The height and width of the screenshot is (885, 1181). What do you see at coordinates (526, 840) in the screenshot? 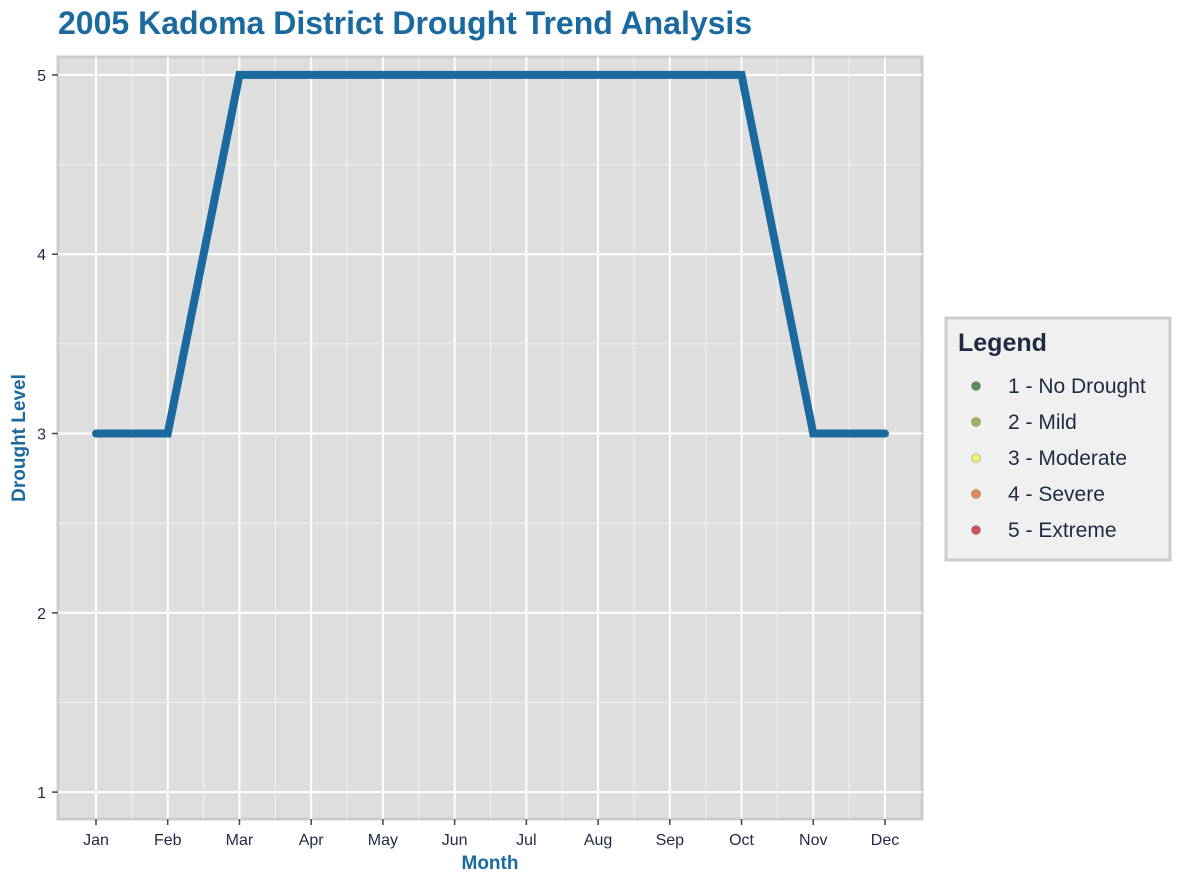
I see `x-tick-label: Jul` at bounding box center [526, 840].